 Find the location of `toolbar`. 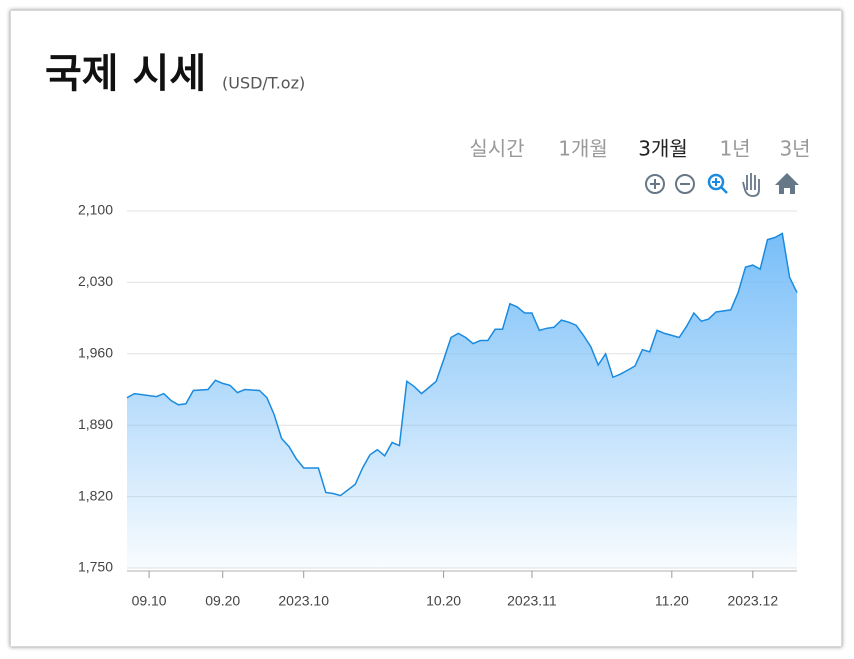

toolbar is located at coordinates (722, 185).